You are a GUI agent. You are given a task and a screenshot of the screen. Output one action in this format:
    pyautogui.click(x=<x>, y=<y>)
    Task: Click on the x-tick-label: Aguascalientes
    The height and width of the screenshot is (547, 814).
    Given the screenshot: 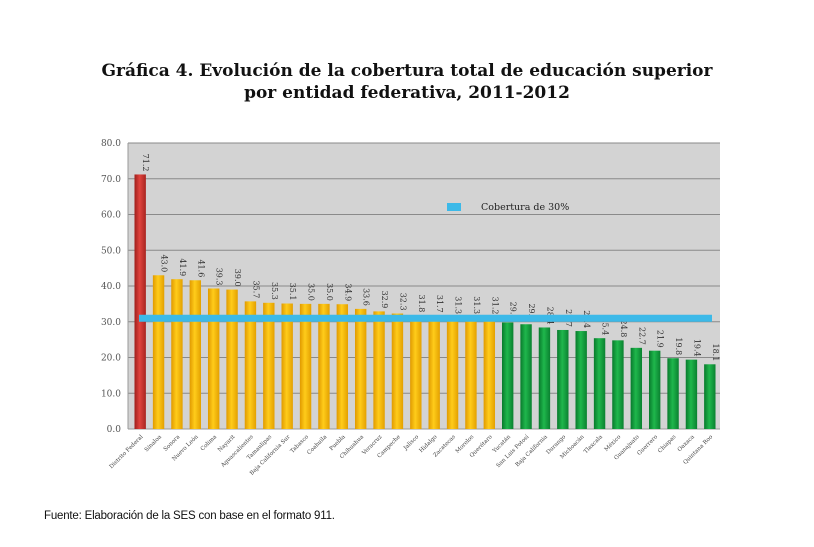 What is the action you would take?
    pyautogui.click(x=237, y=451)
    